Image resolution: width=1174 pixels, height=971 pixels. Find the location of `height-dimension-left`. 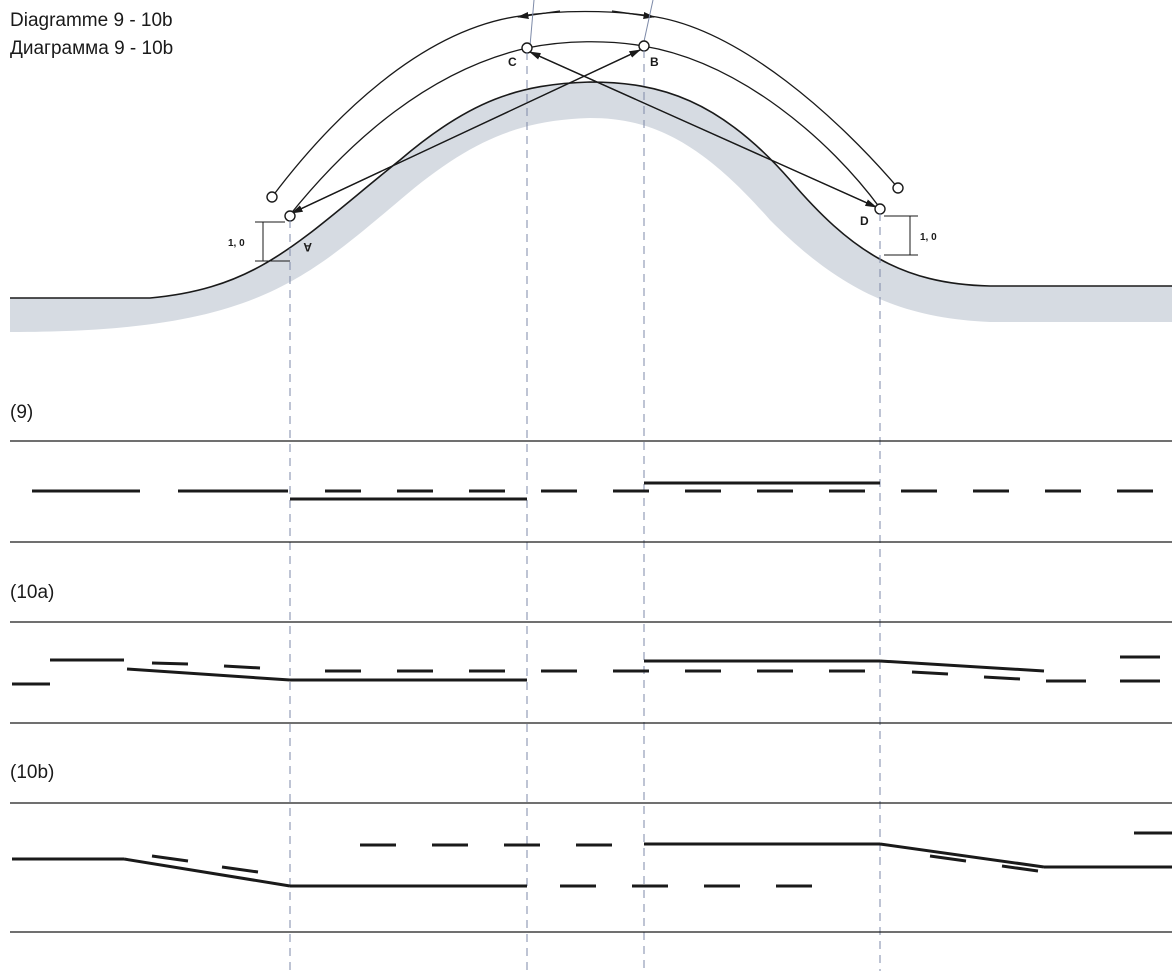

height-dimension-left is located at coordinates (272, 241).